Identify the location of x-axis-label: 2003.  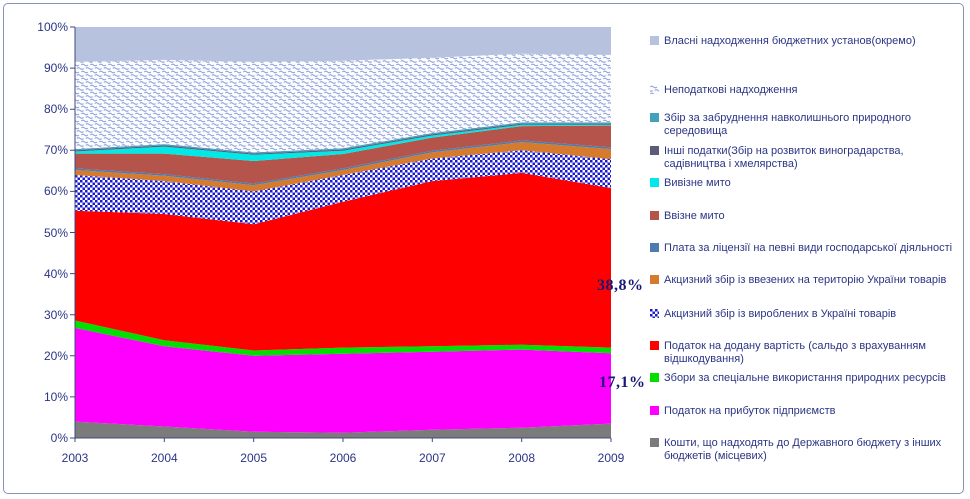
(75, 458).